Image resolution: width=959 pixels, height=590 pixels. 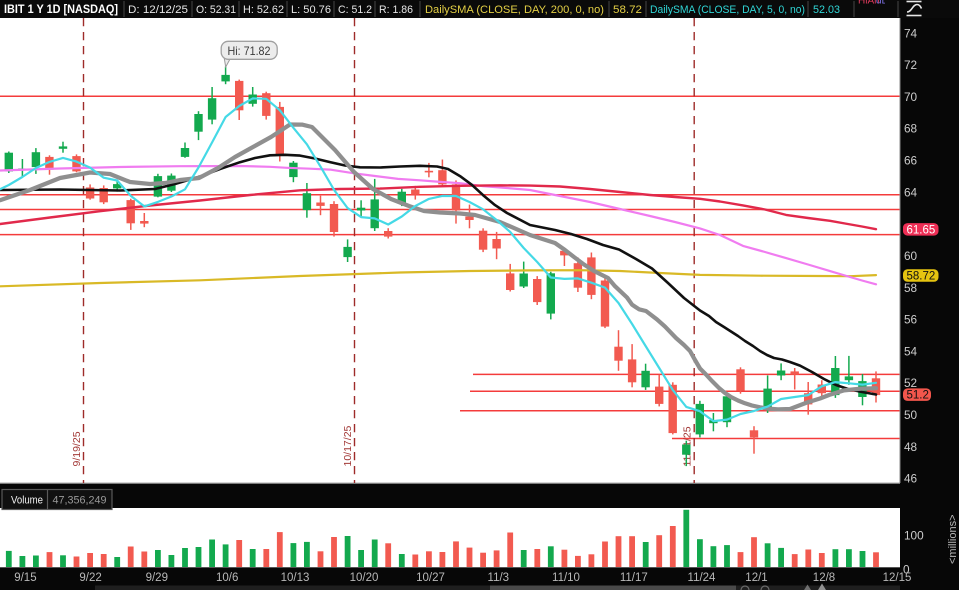 I want to click on svg-text: 12/8, so click(x=824, y=578).